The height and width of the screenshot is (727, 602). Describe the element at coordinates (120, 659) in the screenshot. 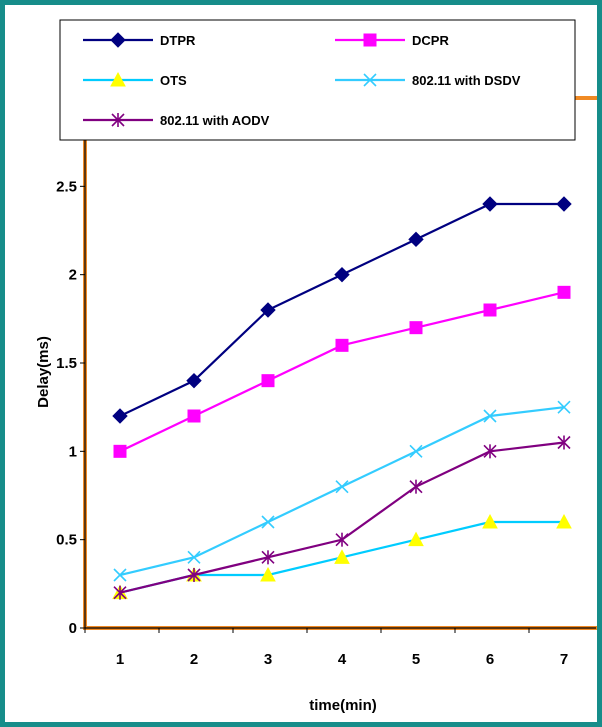

I see `x-tick-label: 1` at that location.